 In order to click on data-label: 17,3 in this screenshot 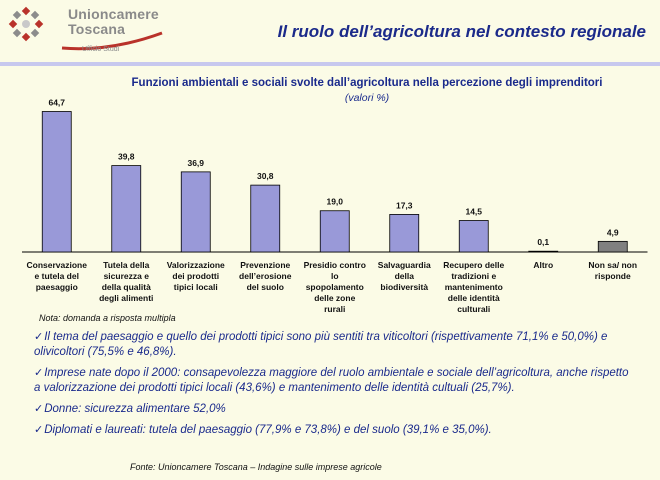, I will do `click(404, 205)`.